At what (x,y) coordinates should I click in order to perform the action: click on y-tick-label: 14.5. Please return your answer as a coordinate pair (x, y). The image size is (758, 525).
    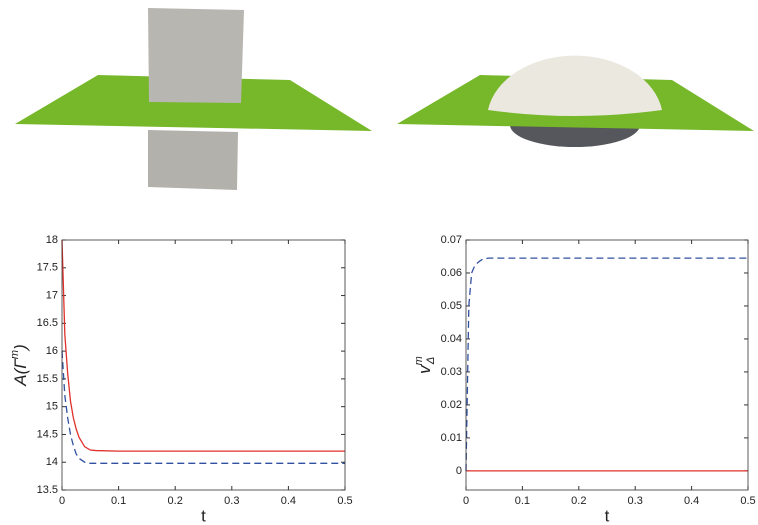
    Looking at the image, I should click on (47, 434).